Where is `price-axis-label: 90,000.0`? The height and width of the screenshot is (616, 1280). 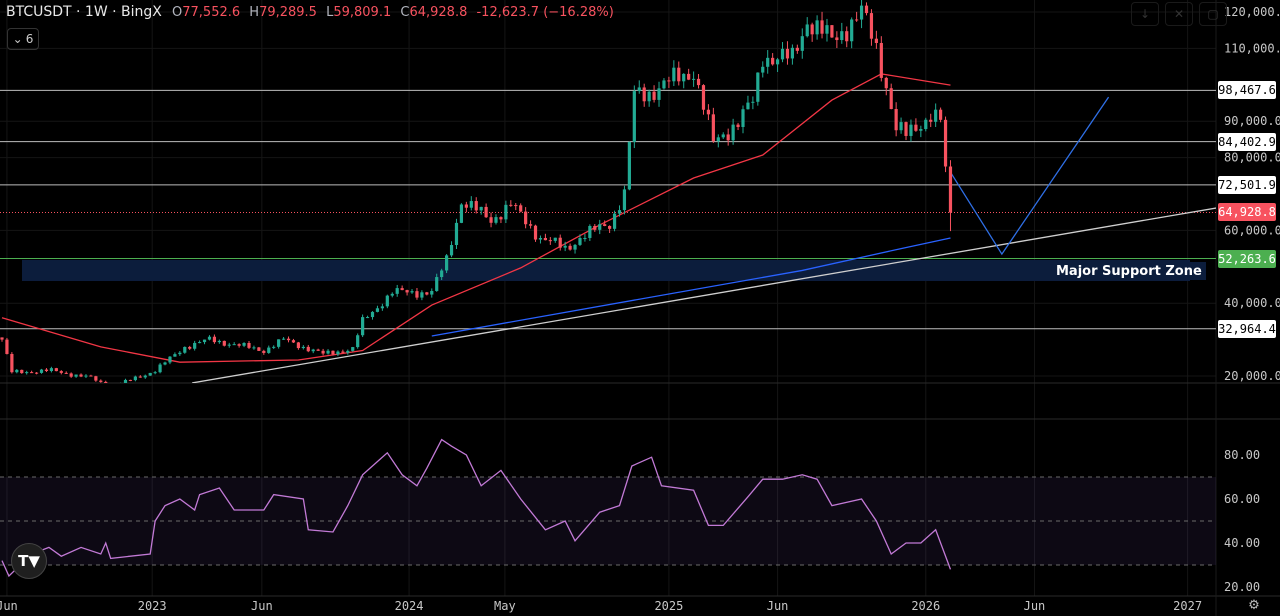 price-axis-label: 90,000.0 is located at coordinates (1252, 121).